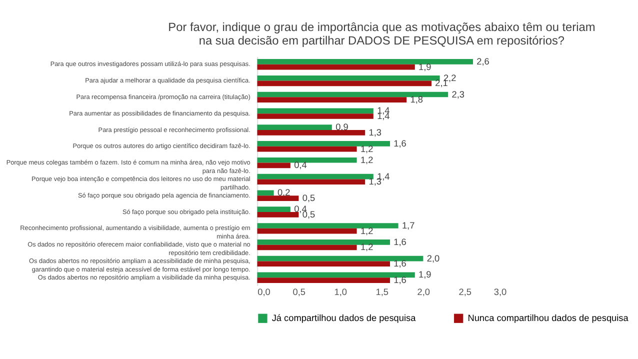  Describe the element at coordinates (309, 198) in the screenshot. I see `data-label: 0,5` at that location.